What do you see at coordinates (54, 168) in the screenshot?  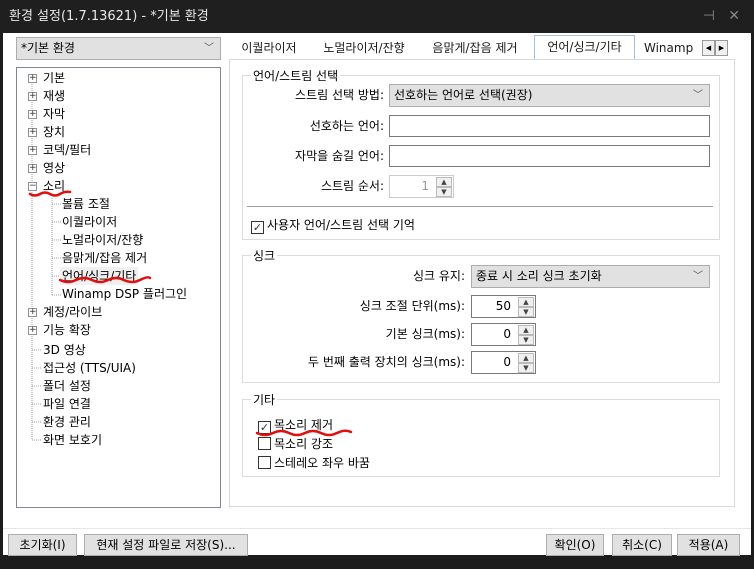 I see `tree-item-label: 영상` at bounding box center [54, 168].